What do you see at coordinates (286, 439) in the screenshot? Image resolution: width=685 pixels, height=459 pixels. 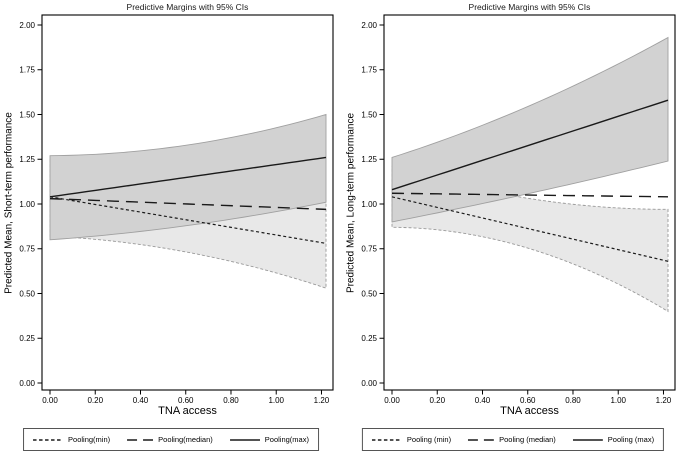 I see `legend-label: Pooling(max)` at bounding box center [286, 439].